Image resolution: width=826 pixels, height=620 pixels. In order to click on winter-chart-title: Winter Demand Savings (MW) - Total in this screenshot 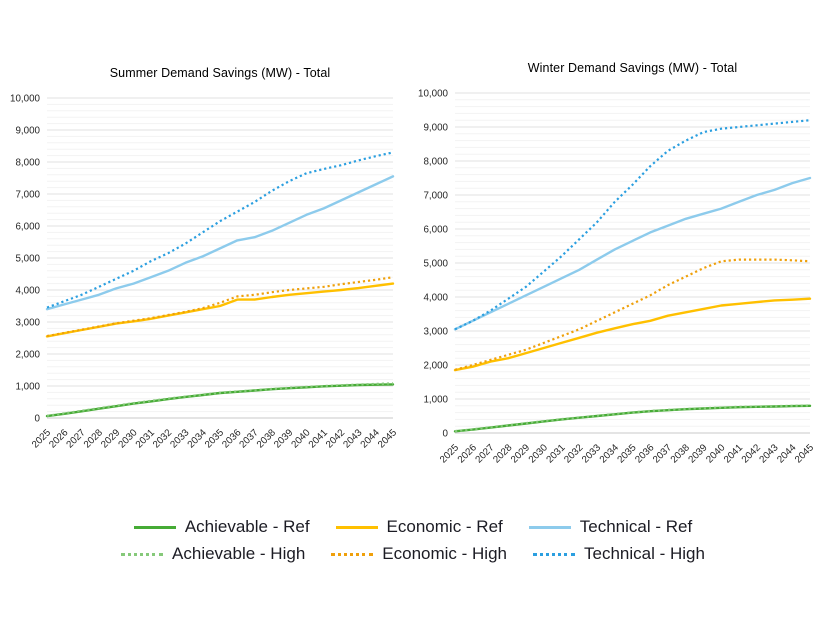, I will do `click(632, 68)`.